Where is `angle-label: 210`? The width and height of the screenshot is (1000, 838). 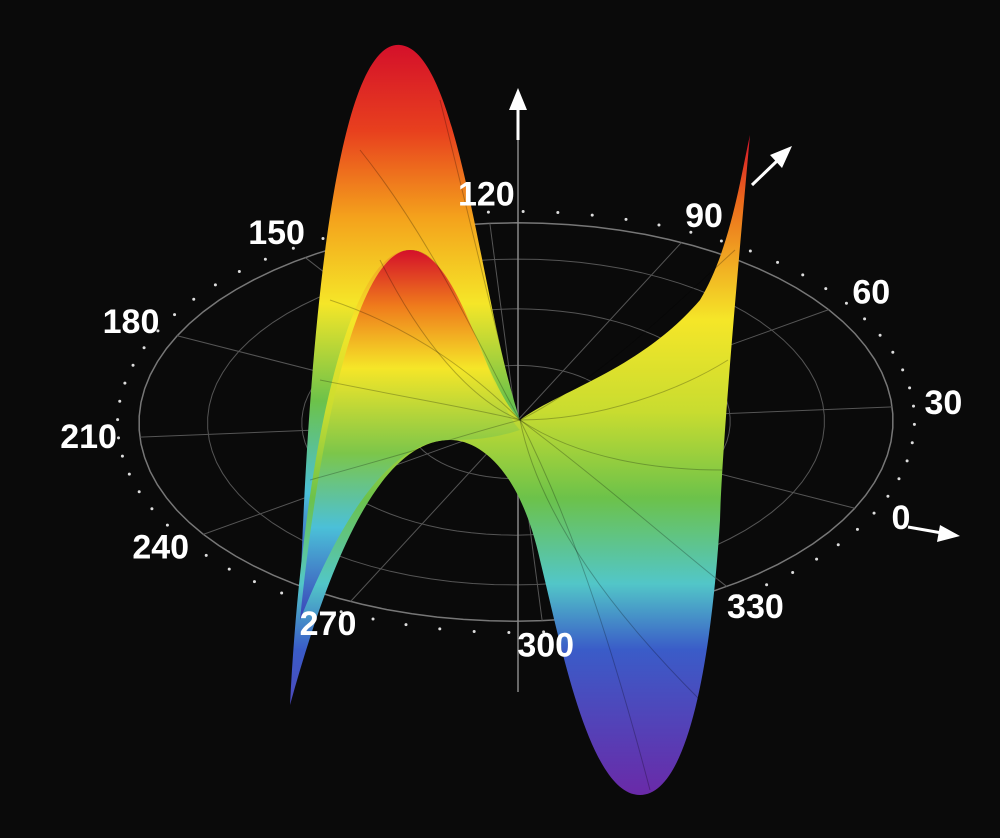 angle-label: 210 is located at coordinates (88, 437).